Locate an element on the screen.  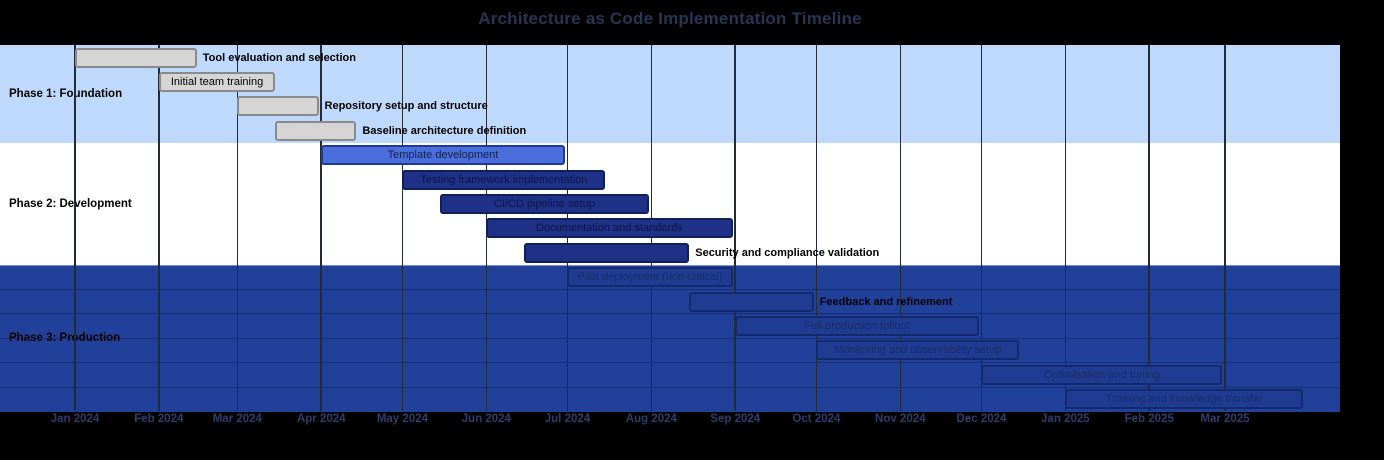
task-bar: Pilot deployment (non-critical) is located at coordinates (650, 277).